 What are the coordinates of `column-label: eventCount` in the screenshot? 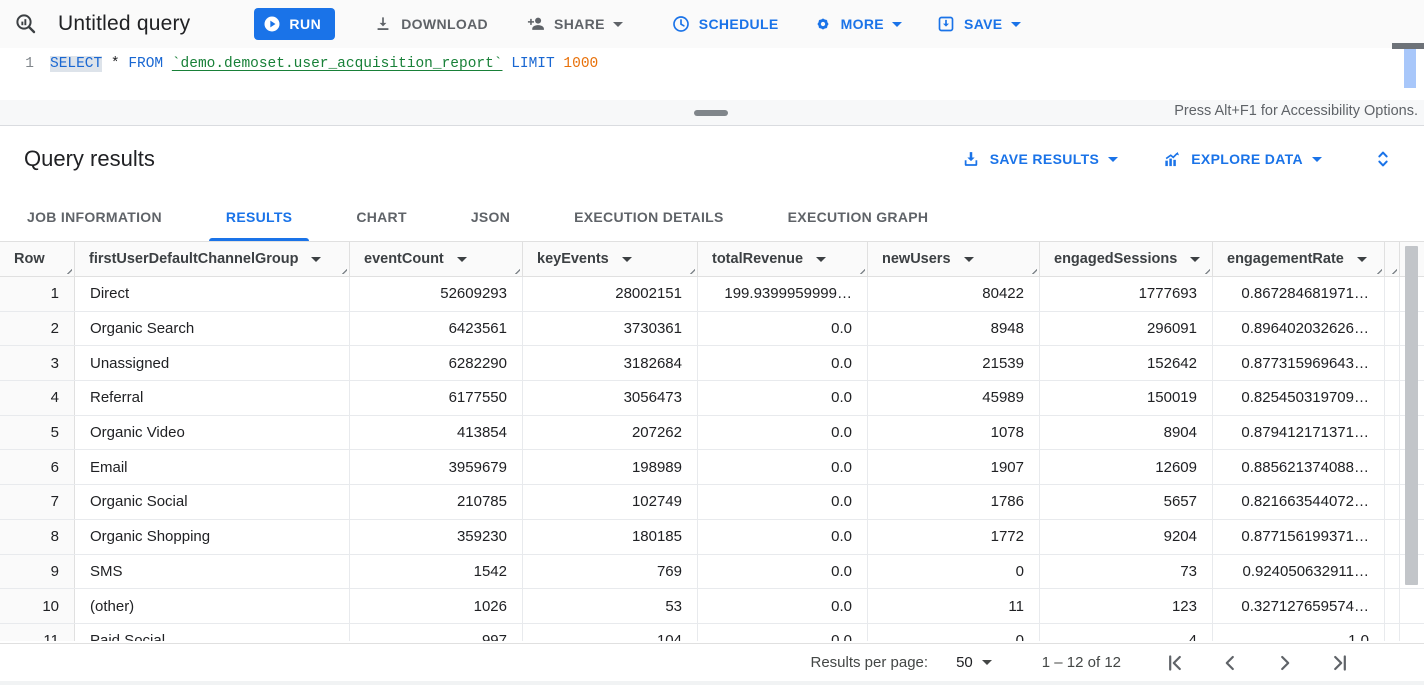 It's located at (404, 259).